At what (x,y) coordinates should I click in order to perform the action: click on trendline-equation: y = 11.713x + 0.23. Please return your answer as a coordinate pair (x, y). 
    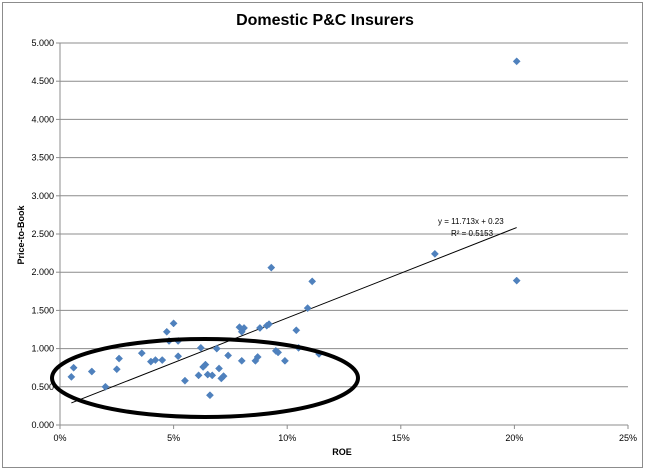
    Looking at the image, I should click on (471, 221).